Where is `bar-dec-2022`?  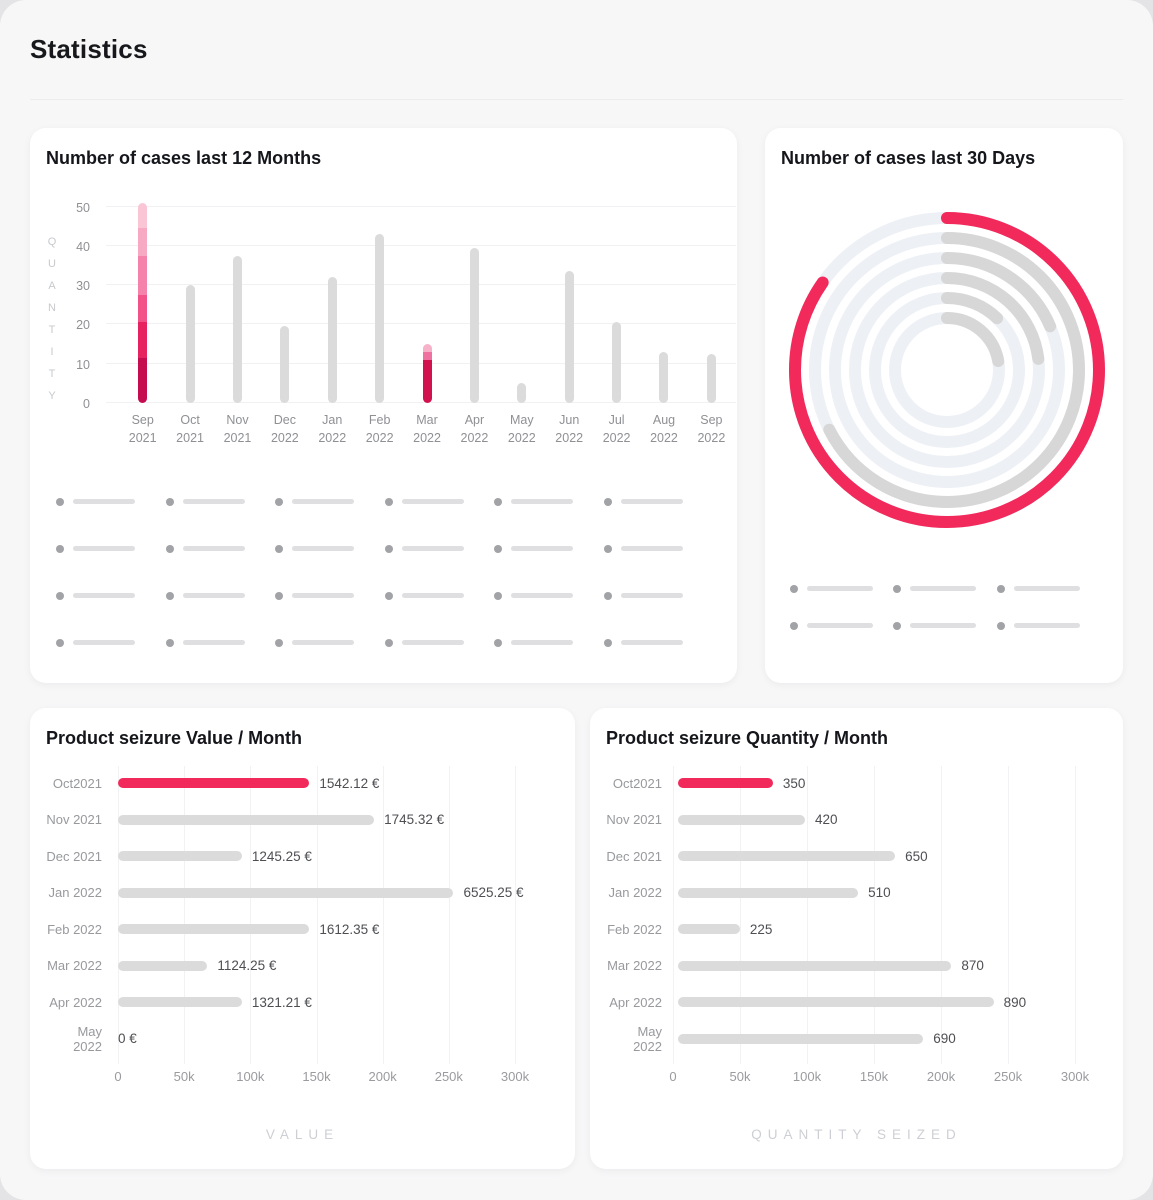 bar-dec-2022 is located at coordinates (285, 364).